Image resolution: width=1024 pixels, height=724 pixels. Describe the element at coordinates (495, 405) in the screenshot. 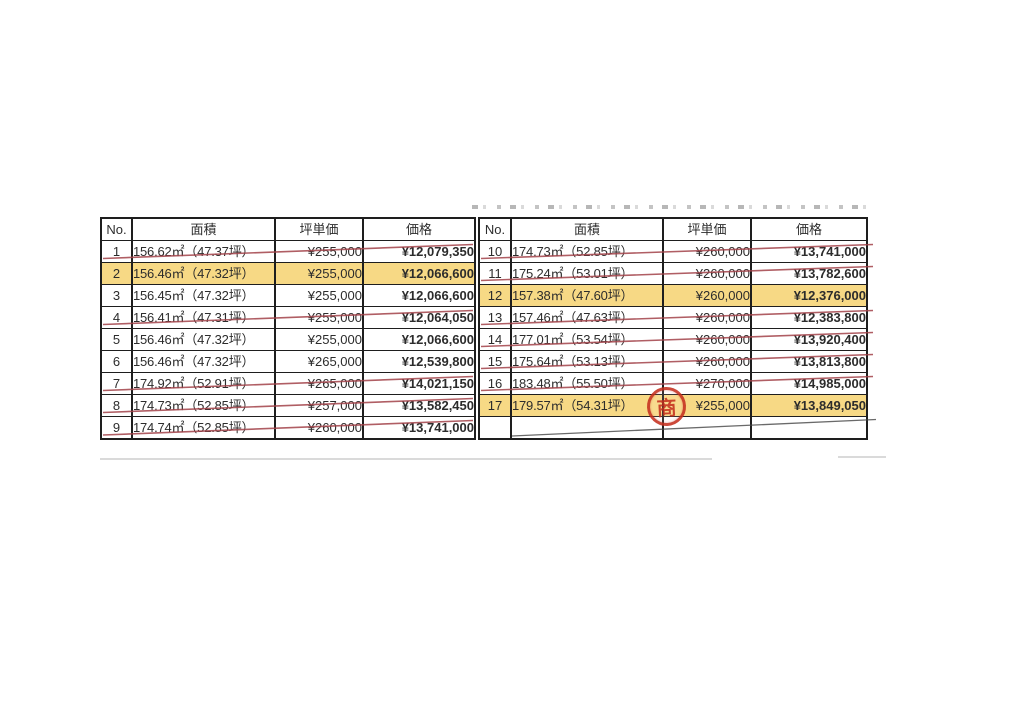

I see `cell-no: 17` at that location.